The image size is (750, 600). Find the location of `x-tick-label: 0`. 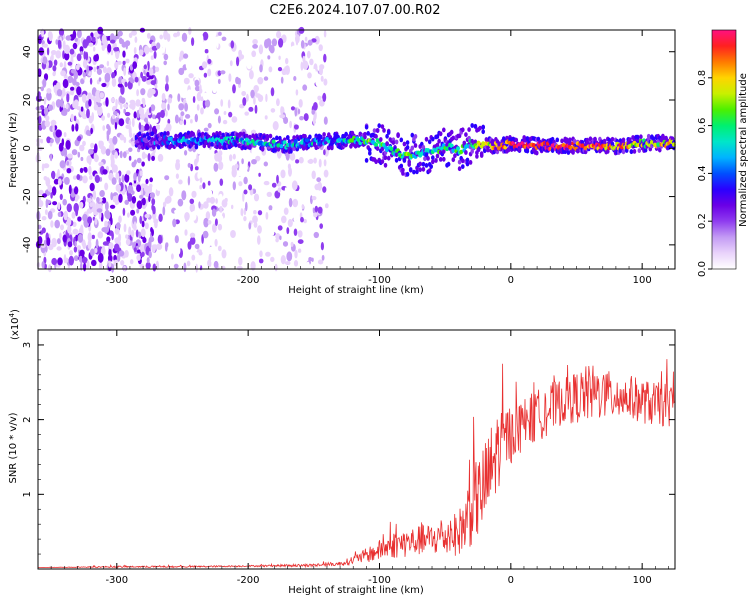

x-tick-label: 0 is located at coordinates (511, 580).